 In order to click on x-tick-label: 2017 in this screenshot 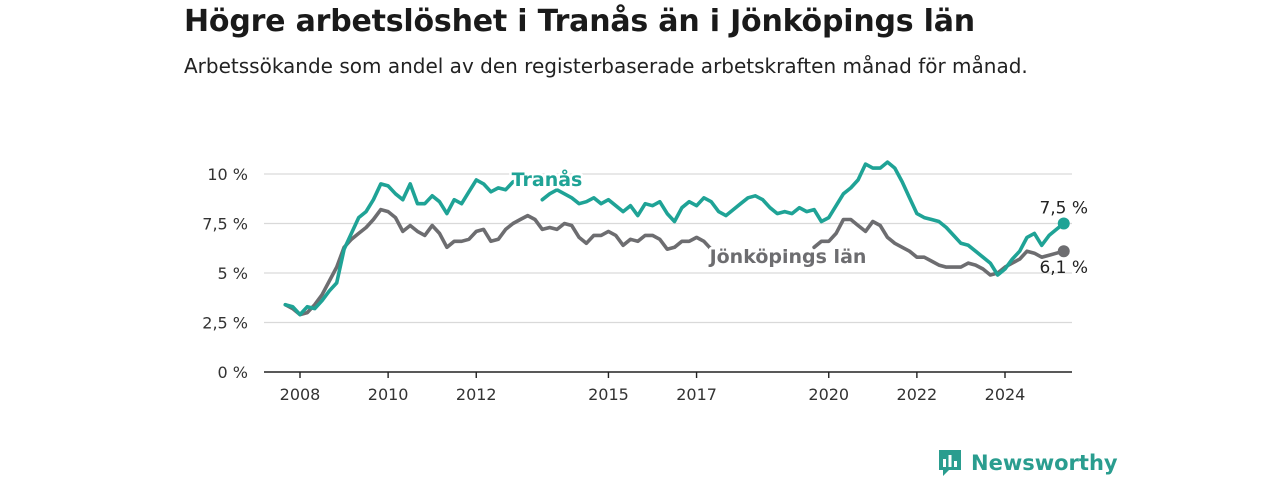, I will do `click(696, 394)`.